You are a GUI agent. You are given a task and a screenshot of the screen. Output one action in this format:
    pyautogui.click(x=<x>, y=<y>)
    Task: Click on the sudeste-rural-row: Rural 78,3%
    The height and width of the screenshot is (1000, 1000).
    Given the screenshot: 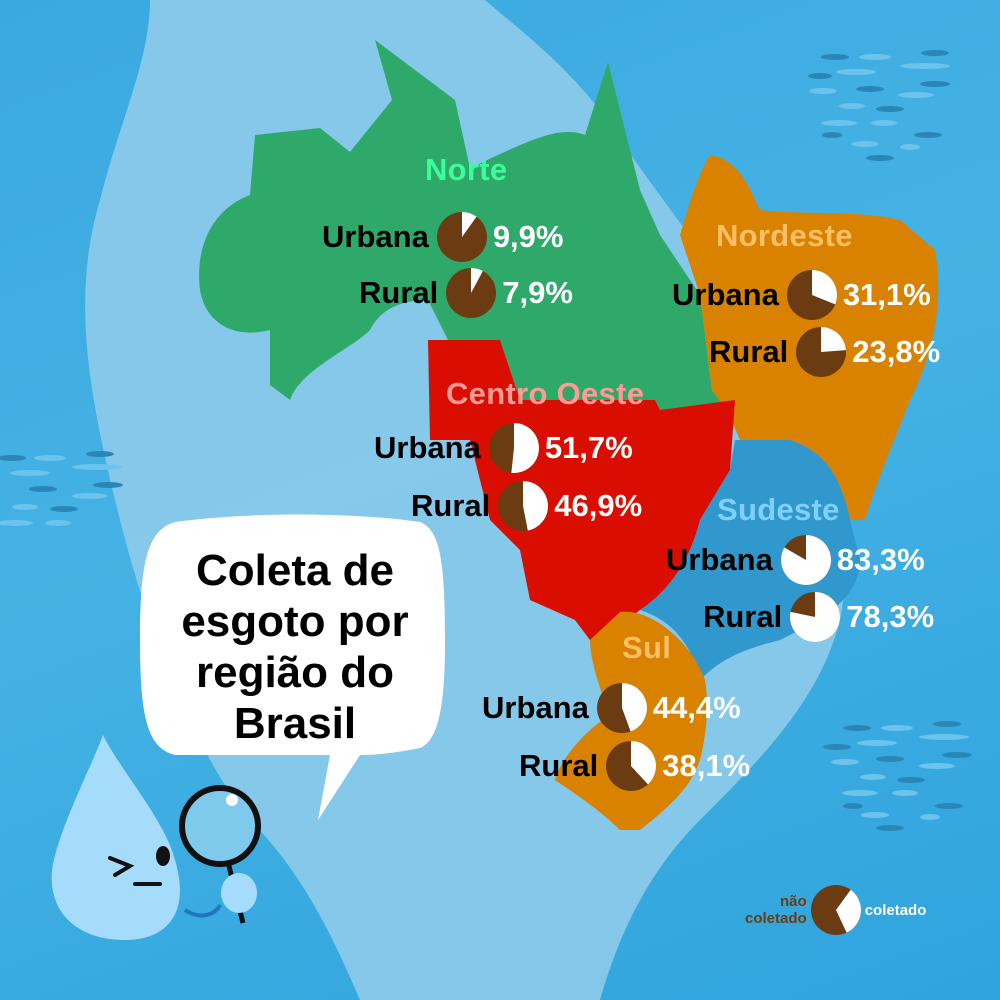 What is the action you would take?
    pyautogui.click(x=818, y=617)
    